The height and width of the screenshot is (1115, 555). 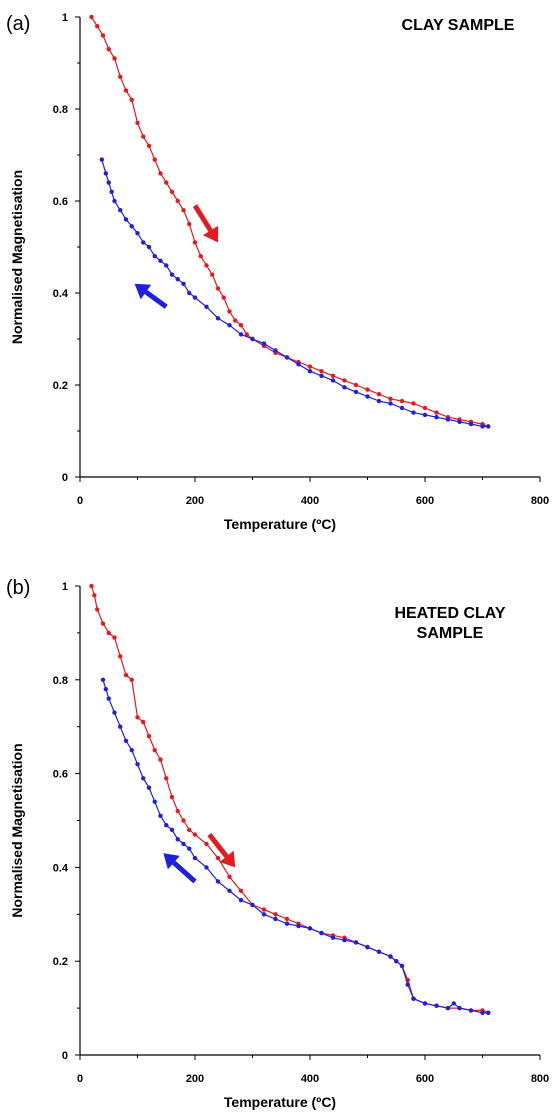 What do you see at coordinates (425, 1079) in the screenshot?
I see `x-tick-label: 600` at bounding box center [425, 1079].